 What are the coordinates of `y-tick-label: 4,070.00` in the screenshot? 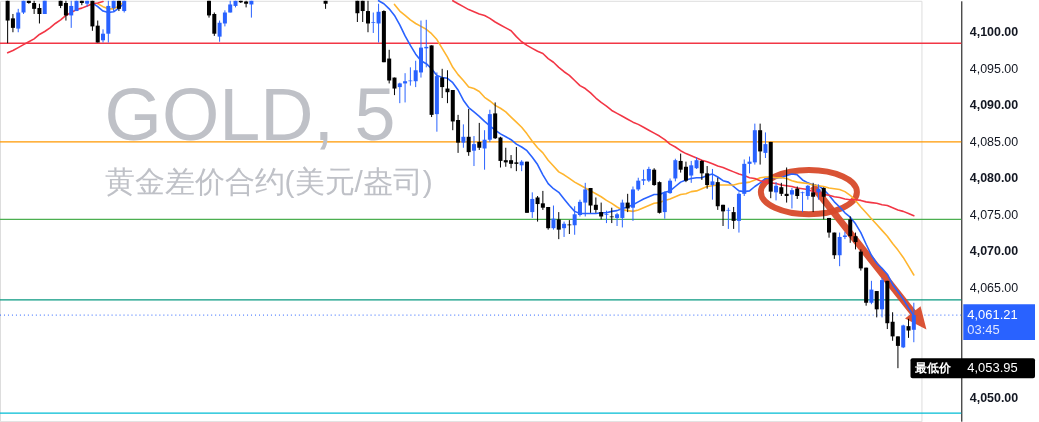 It's located at (994, 251).